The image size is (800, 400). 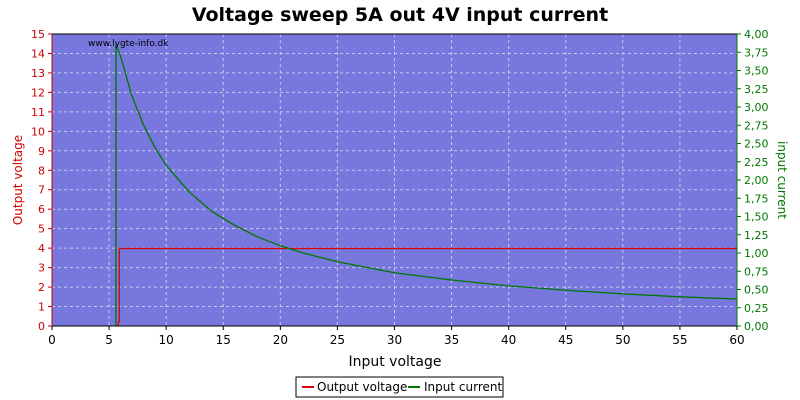 What do you see at coordinates (756, 253) in the screenshot?
I see `right-tick-label: 1,00` at bounding box center [756, 253].